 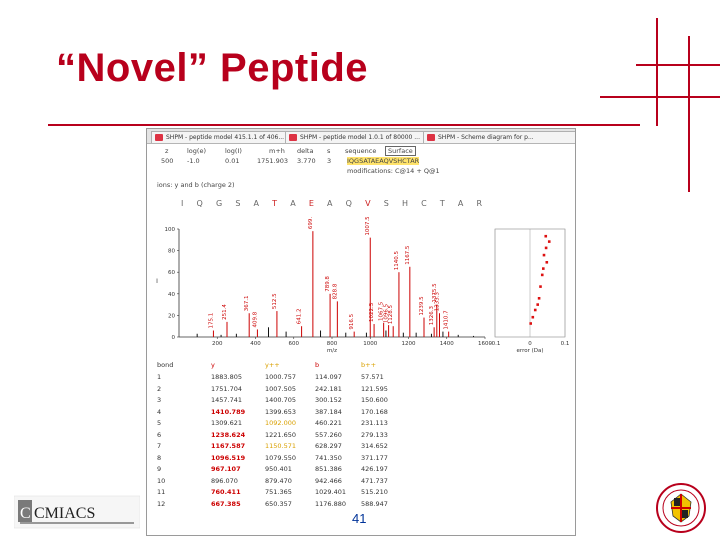 What do you see at coordinates (281, 434) in the screenshot?
I see `table-cell: 1221.650` at bounding box center [281, 434].